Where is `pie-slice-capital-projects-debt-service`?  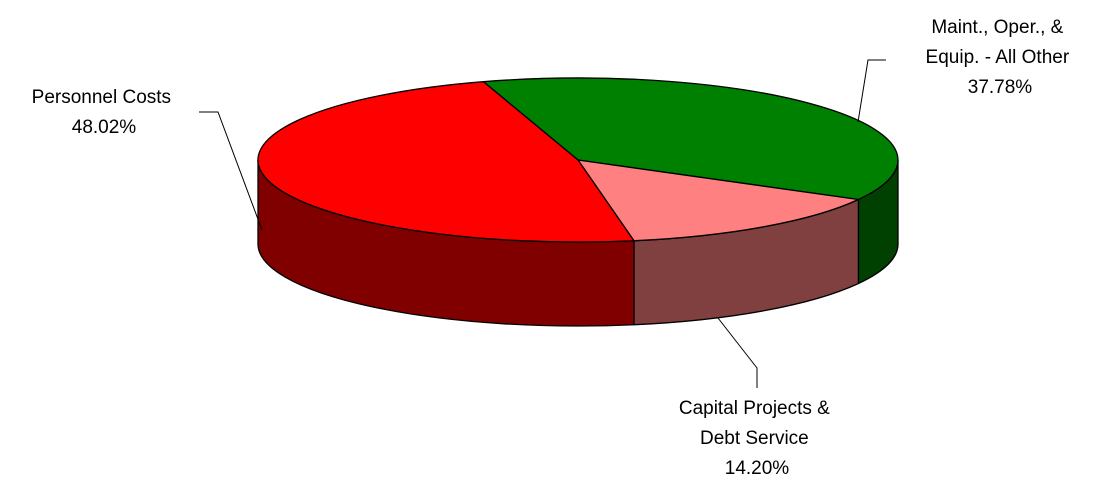 pie-slice-capital-projects-debt-service is located at coordinates (718, 200).